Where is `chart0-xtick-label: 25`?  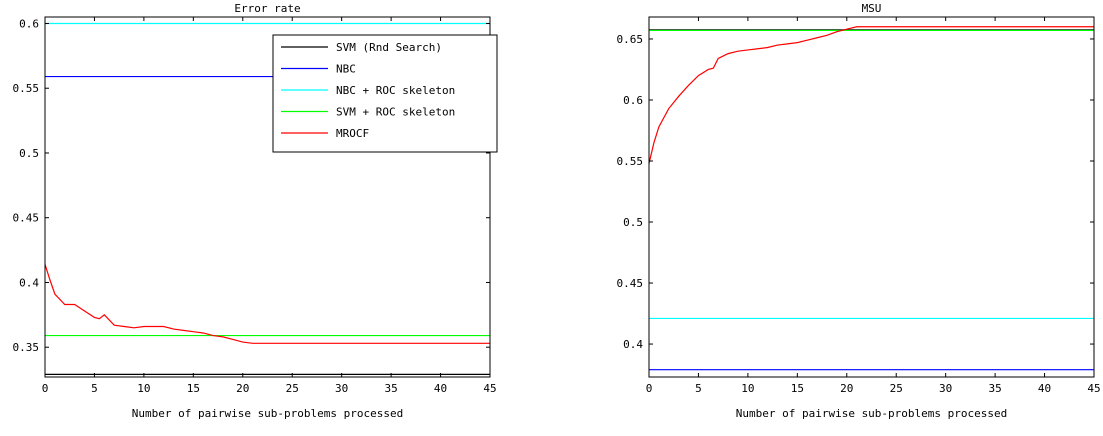 chart0-xtick-label: 25 is located at coordinates (292, 388).